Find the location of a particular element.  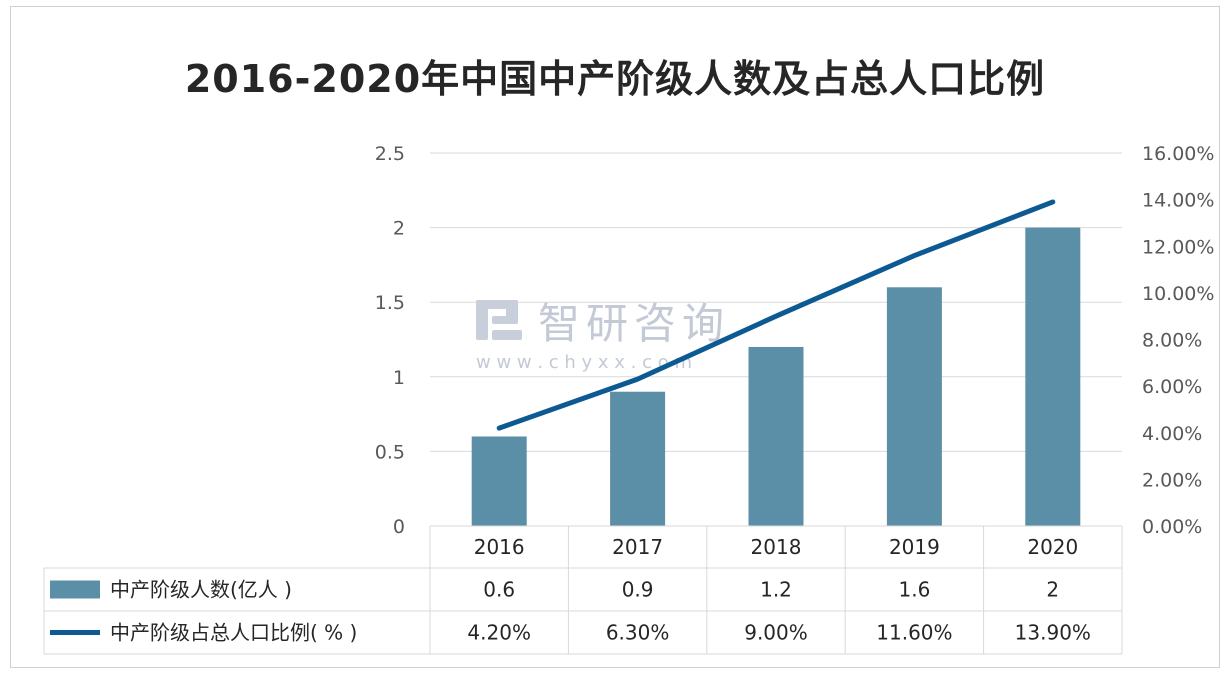

line-data-label: 13.90% is located at coordinates (1053, 633).